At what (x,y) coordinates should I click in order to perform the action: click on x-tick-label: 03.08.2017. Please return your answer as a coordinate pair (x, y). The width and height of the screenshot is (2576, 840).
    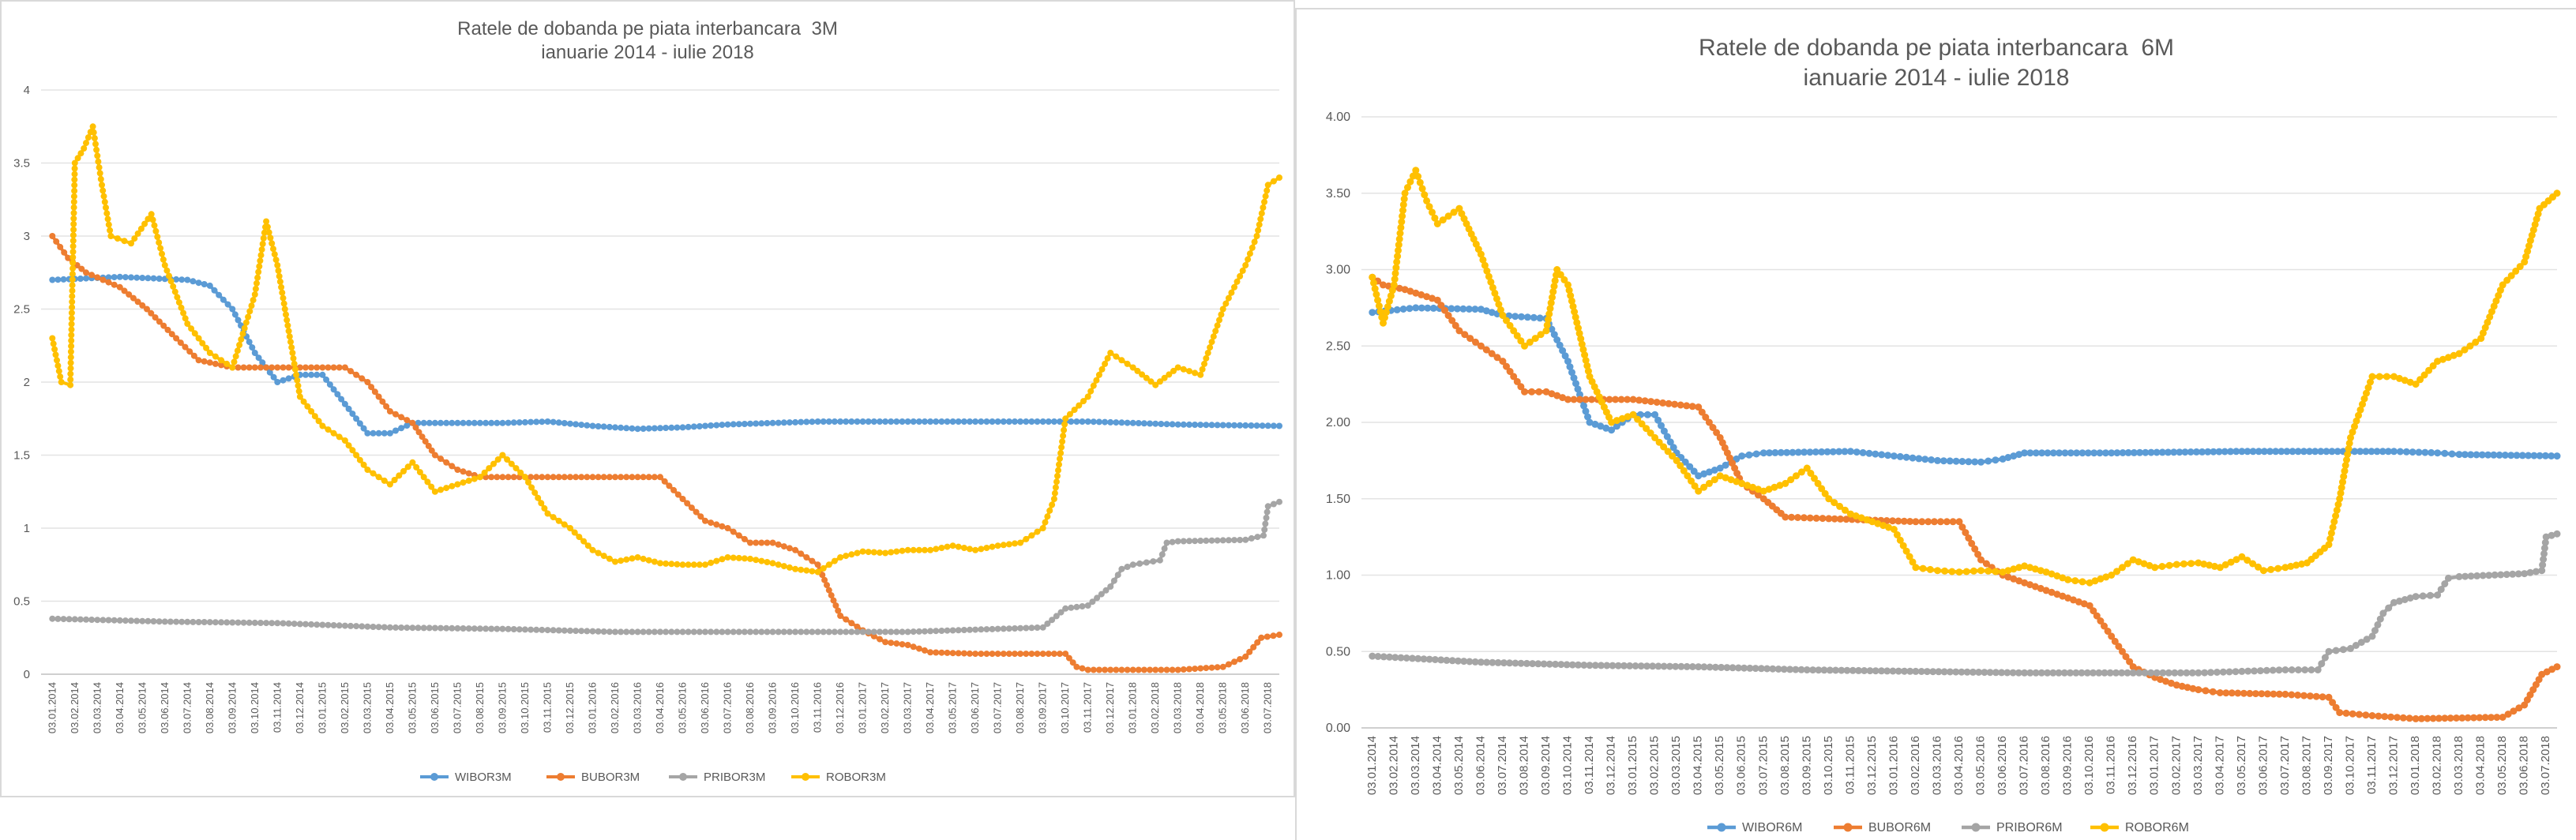
    Looking at the image, I should click on (1020, 707).